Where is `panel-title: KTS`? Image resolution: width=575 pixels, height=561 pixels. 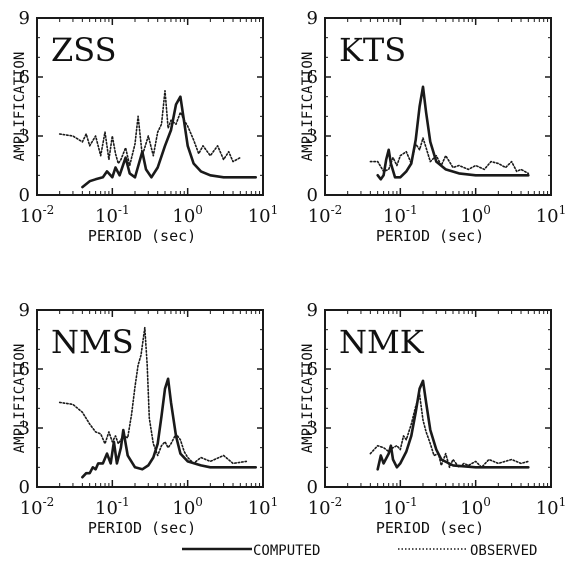
panel-title: KTS is located at coordinates (372, 50).